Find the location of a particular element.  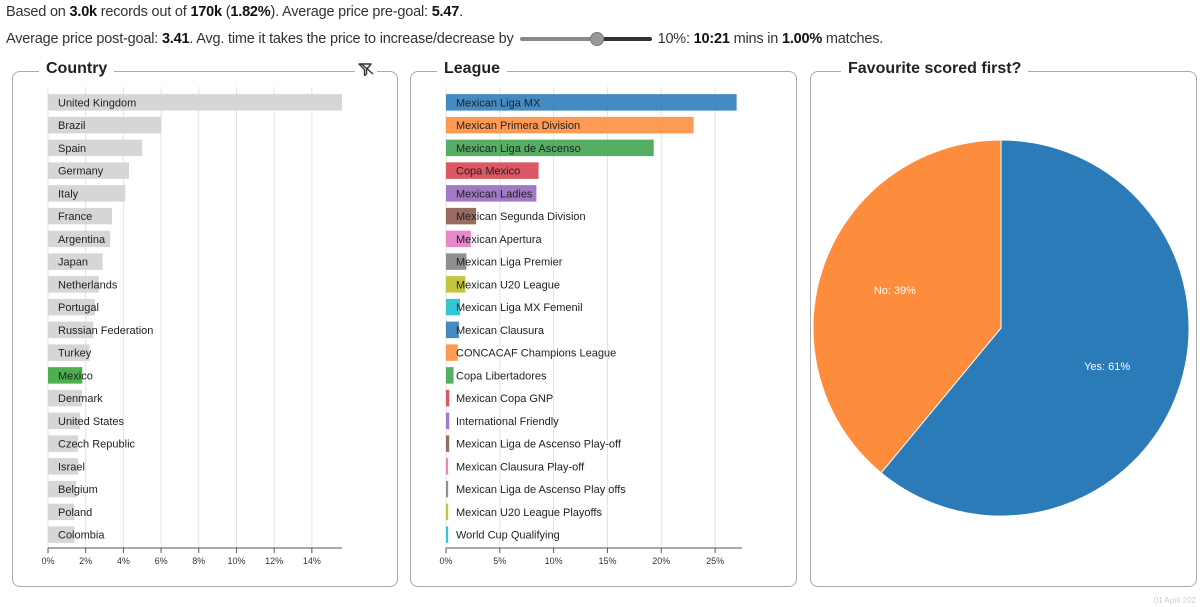

category-label: Argentina is located at coordinates (82, 240).